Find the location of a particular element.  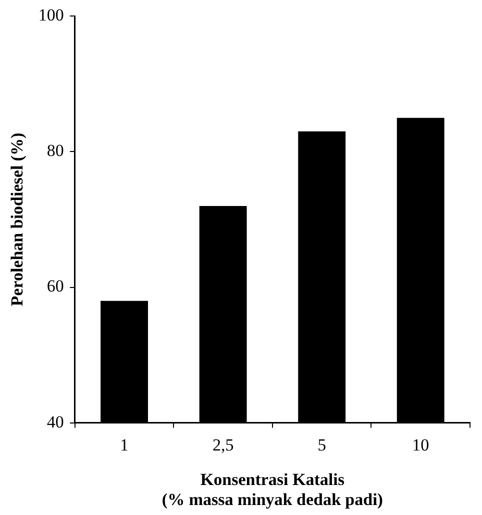

y-tick-label: 40 is located at coordinates (55, 422).